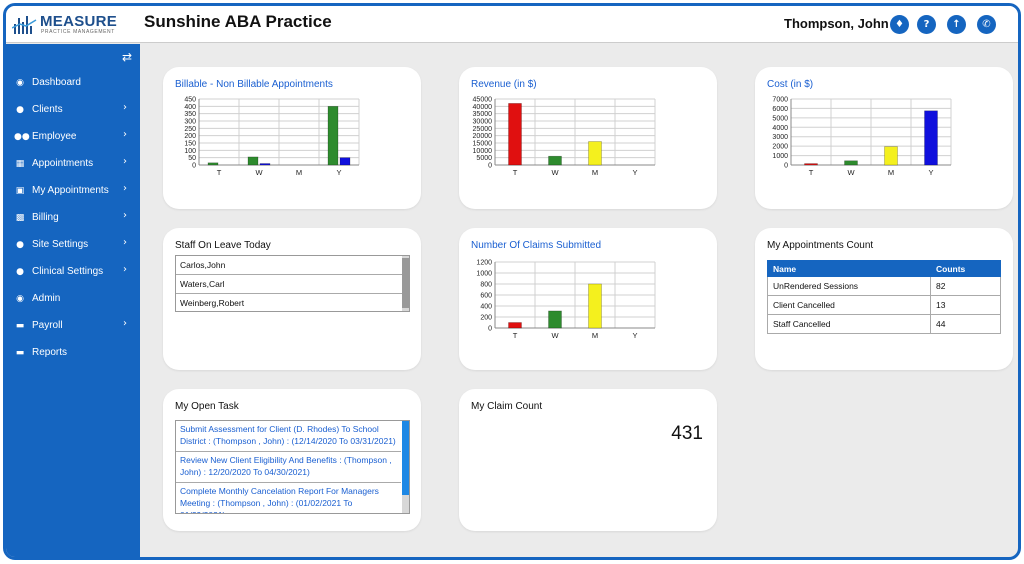 The image size is (1024, 564). I want to click on y-tick-label: 45000, so click(483, 100).